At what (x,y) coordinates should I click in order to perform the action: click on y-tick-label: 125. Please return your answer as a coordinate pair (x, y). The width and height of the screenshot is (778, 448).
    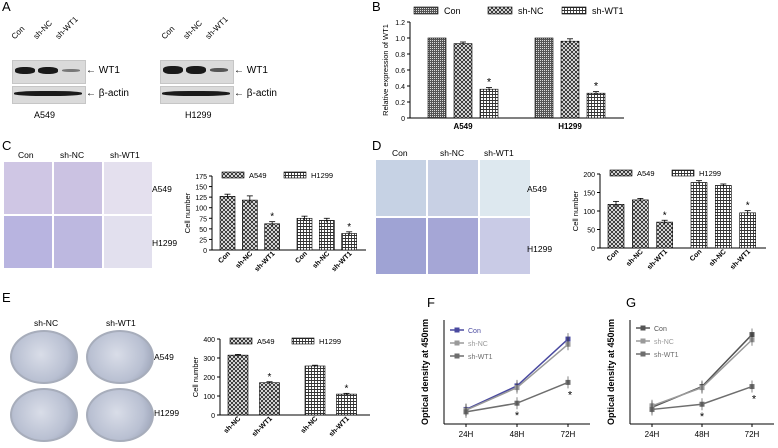
    Looking at the image, I should click on (201, 198).